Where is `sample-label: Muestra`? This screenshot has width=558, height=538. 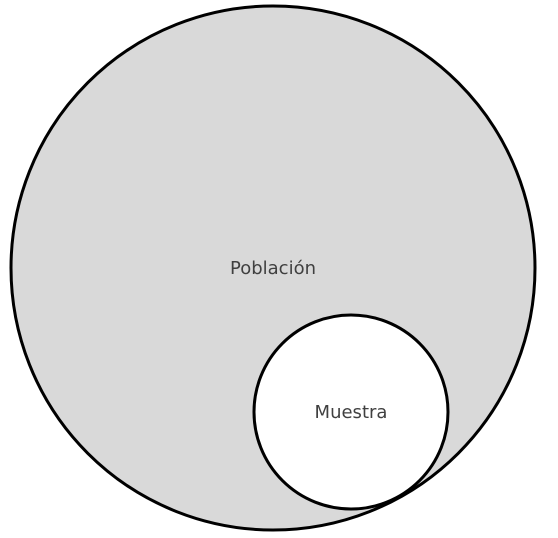 sample-label: Muestra is located at coordinates (351, 412).